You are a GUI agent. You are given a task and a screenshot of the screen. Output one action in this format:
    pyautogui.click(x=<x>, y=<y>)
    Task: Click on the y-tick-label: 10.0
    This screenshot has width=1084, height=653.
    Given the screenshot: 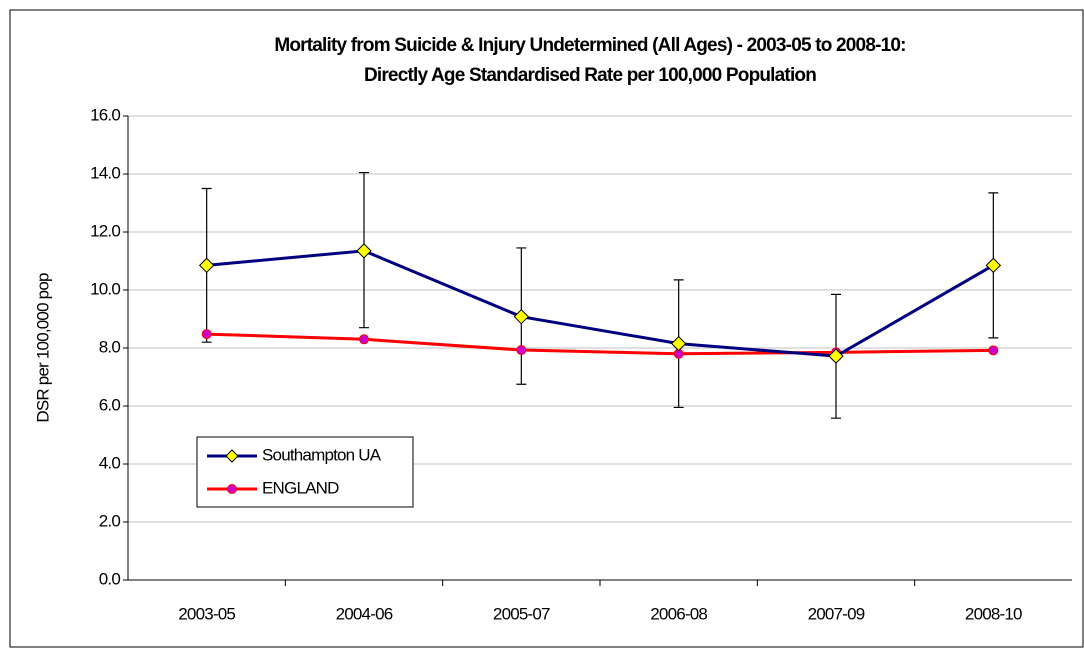 What is the action you would take?
    pyautogui.click(x=105, y=288)
    